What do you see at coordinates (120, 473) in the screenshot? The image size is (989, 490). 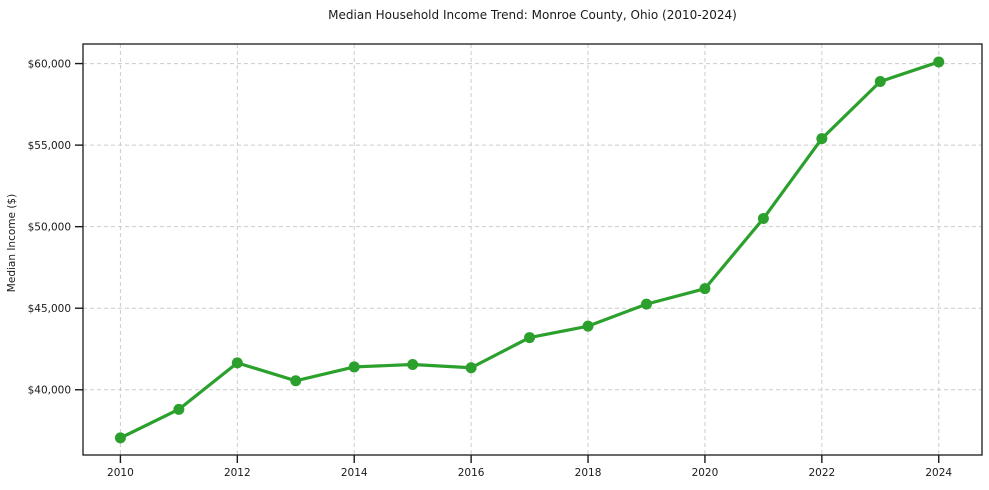 I see `x-tick-label: 2010` at bounding box center [120, 473].